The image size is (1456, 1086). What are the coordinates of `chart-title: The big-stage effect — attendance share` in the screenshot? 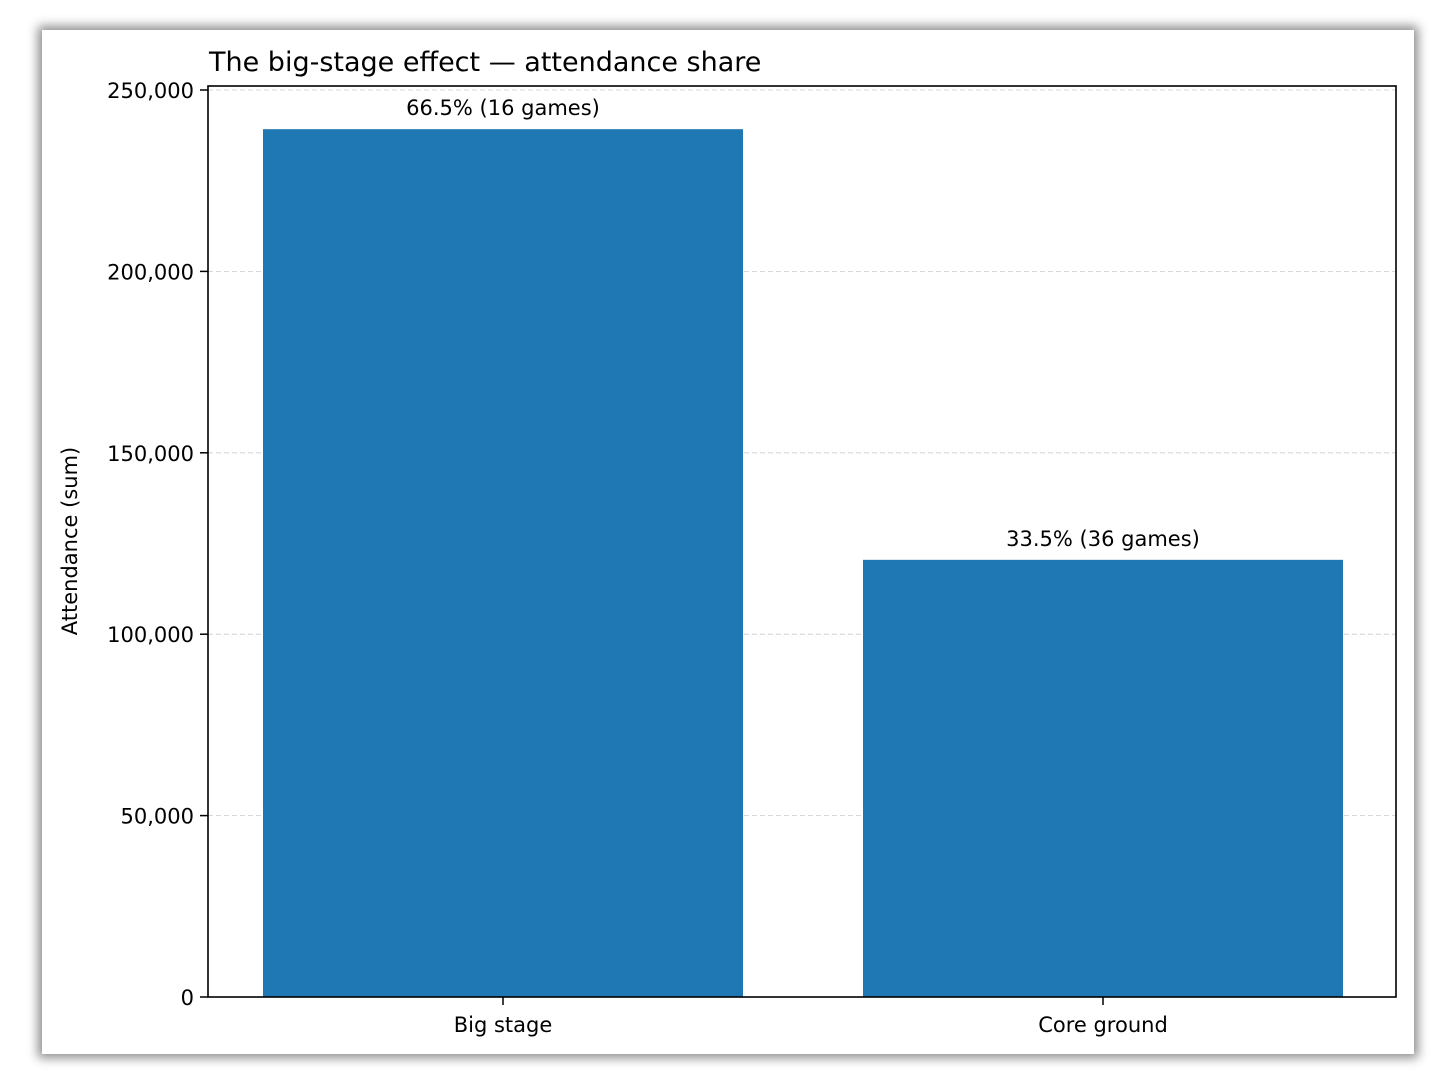 It's located at (484, 62).